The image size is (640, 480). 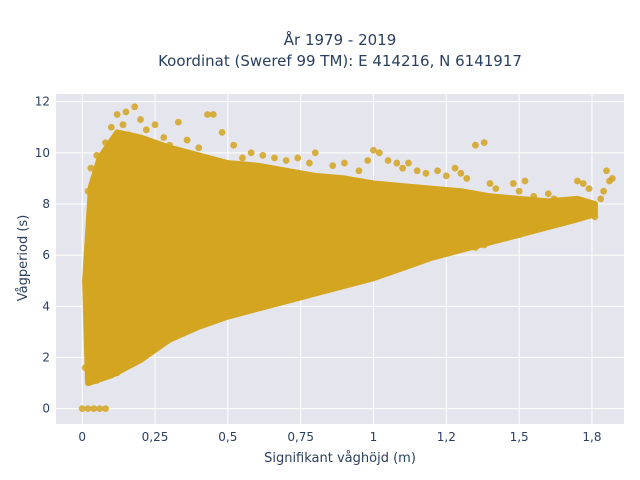 I want to click on y-tick-label: 2, so click(x=46, y=357).